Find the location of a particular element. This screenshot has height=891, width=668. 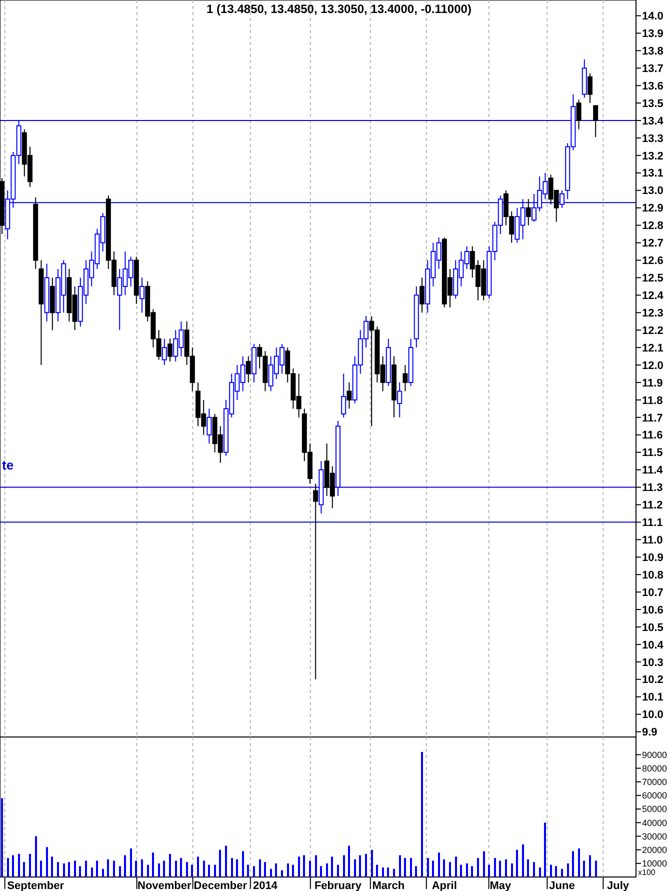

y-tick-label: 10.8 is located at coordinates (653, 575).